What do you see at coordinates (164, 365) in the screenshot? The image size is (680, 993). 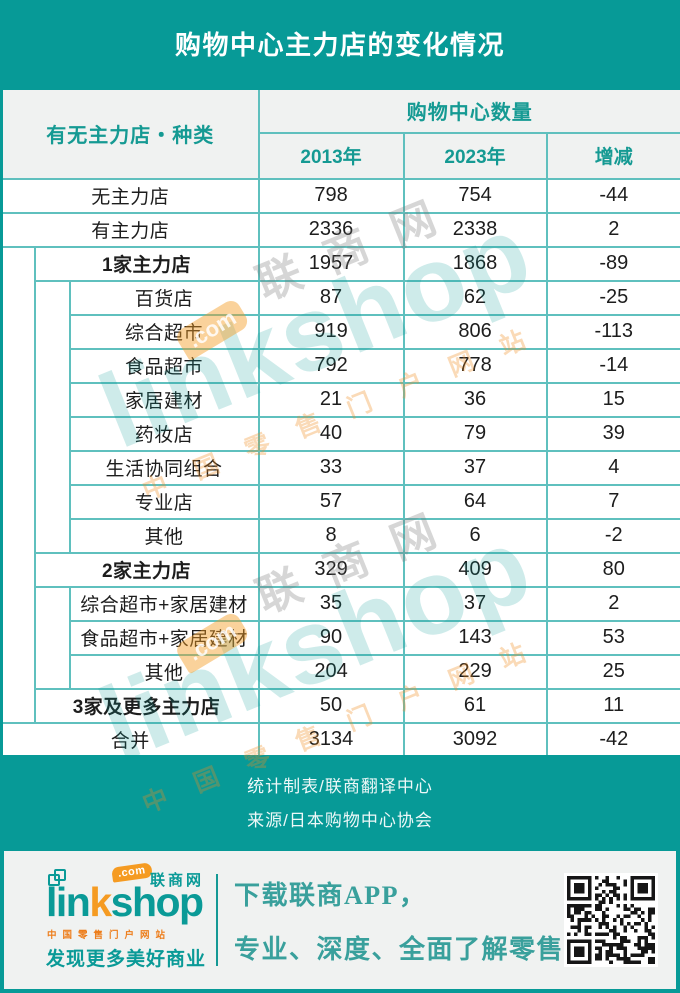 I see `row-label: 食品超市` at bounding box center [164, 365].